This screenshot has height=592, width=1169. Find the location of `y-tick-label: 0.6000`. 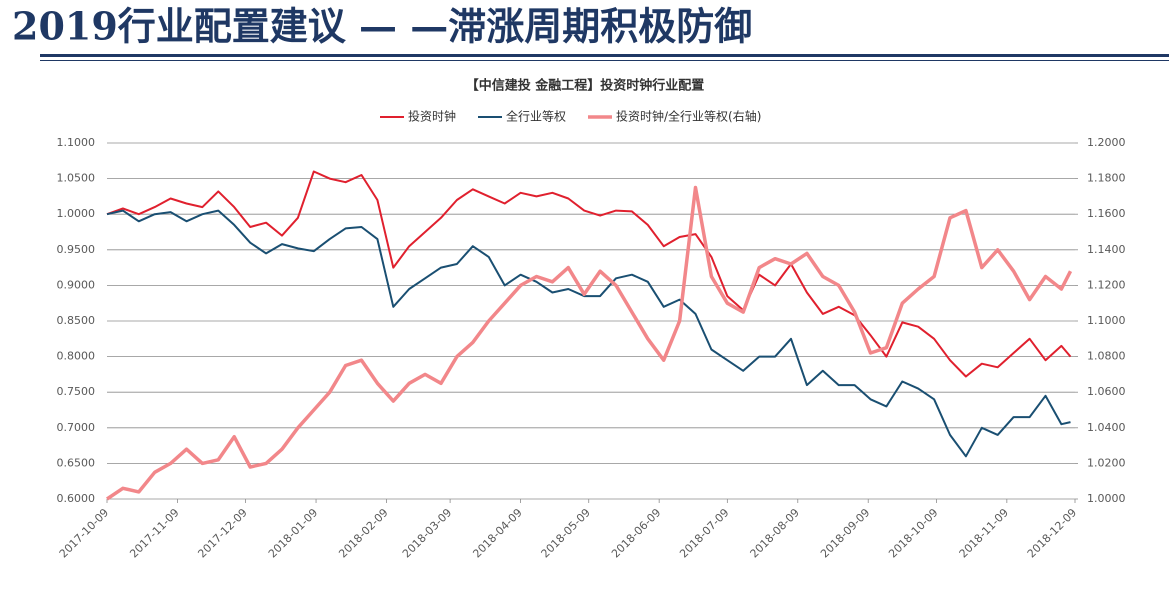

y-tick-label: 0.6000 is located at coordinates (76, 498).